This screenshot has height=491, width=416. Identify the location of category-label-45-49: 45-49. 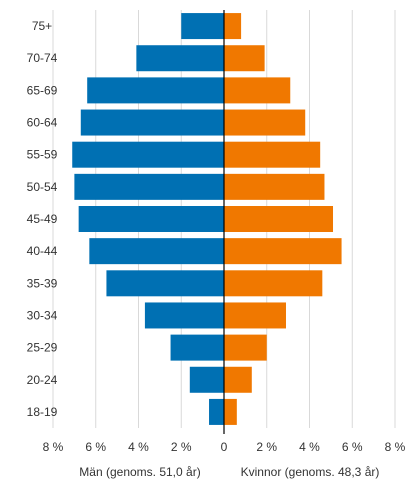
(42, 219).